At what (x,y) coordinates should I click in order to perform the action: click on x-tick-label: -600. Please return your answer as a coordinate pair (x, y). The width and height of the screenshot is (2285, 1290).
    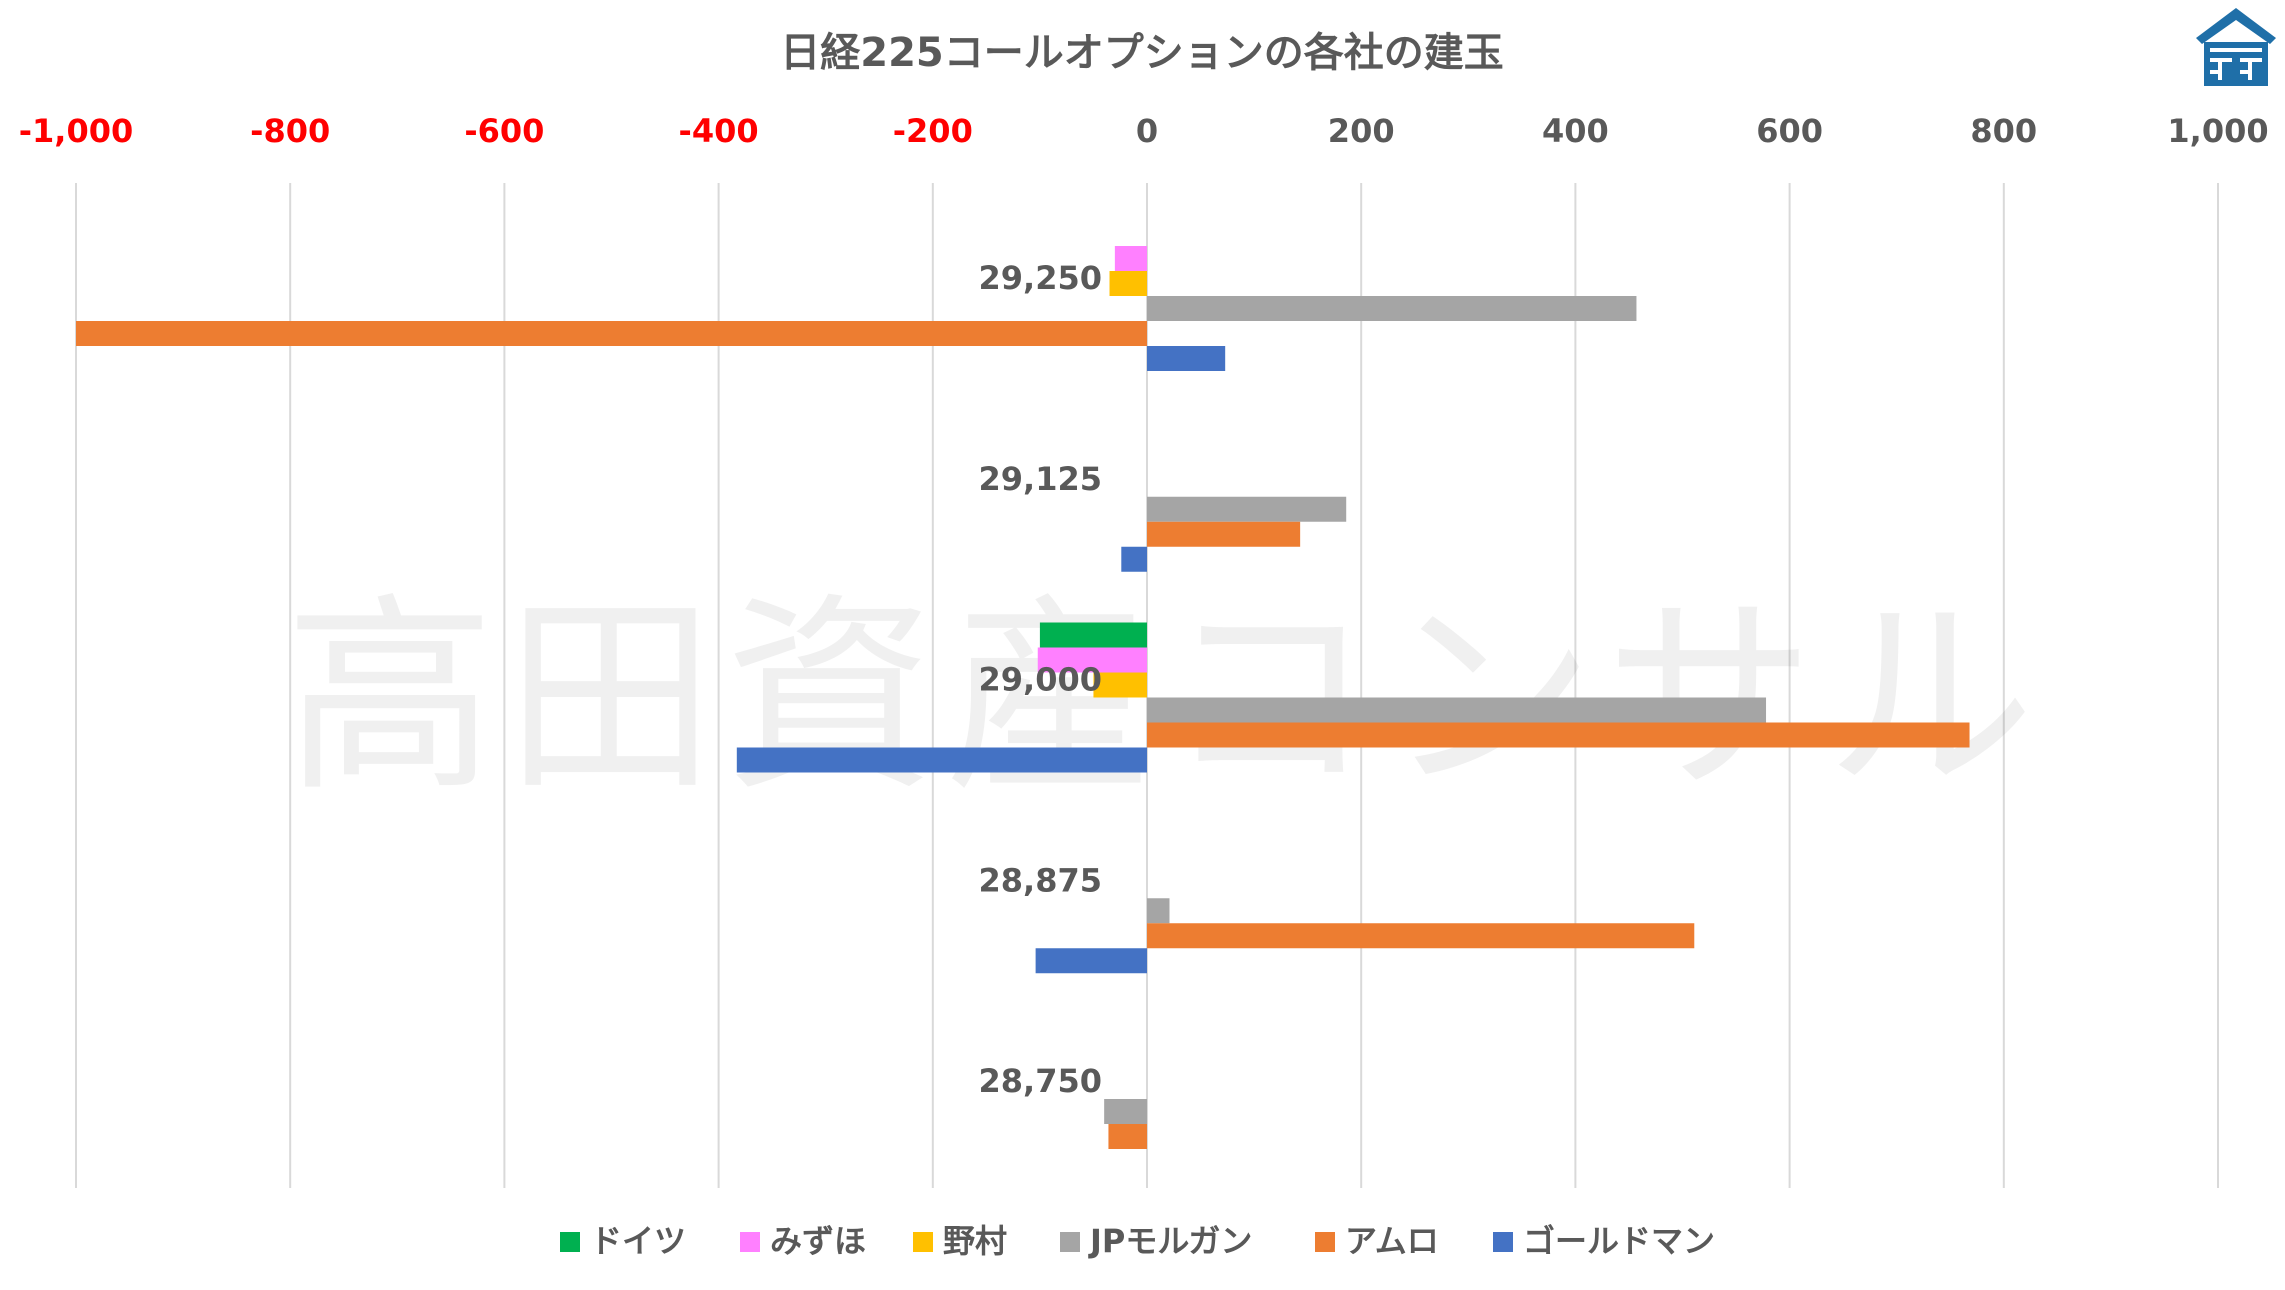
    Looking at the image, I should click on (504, 131).